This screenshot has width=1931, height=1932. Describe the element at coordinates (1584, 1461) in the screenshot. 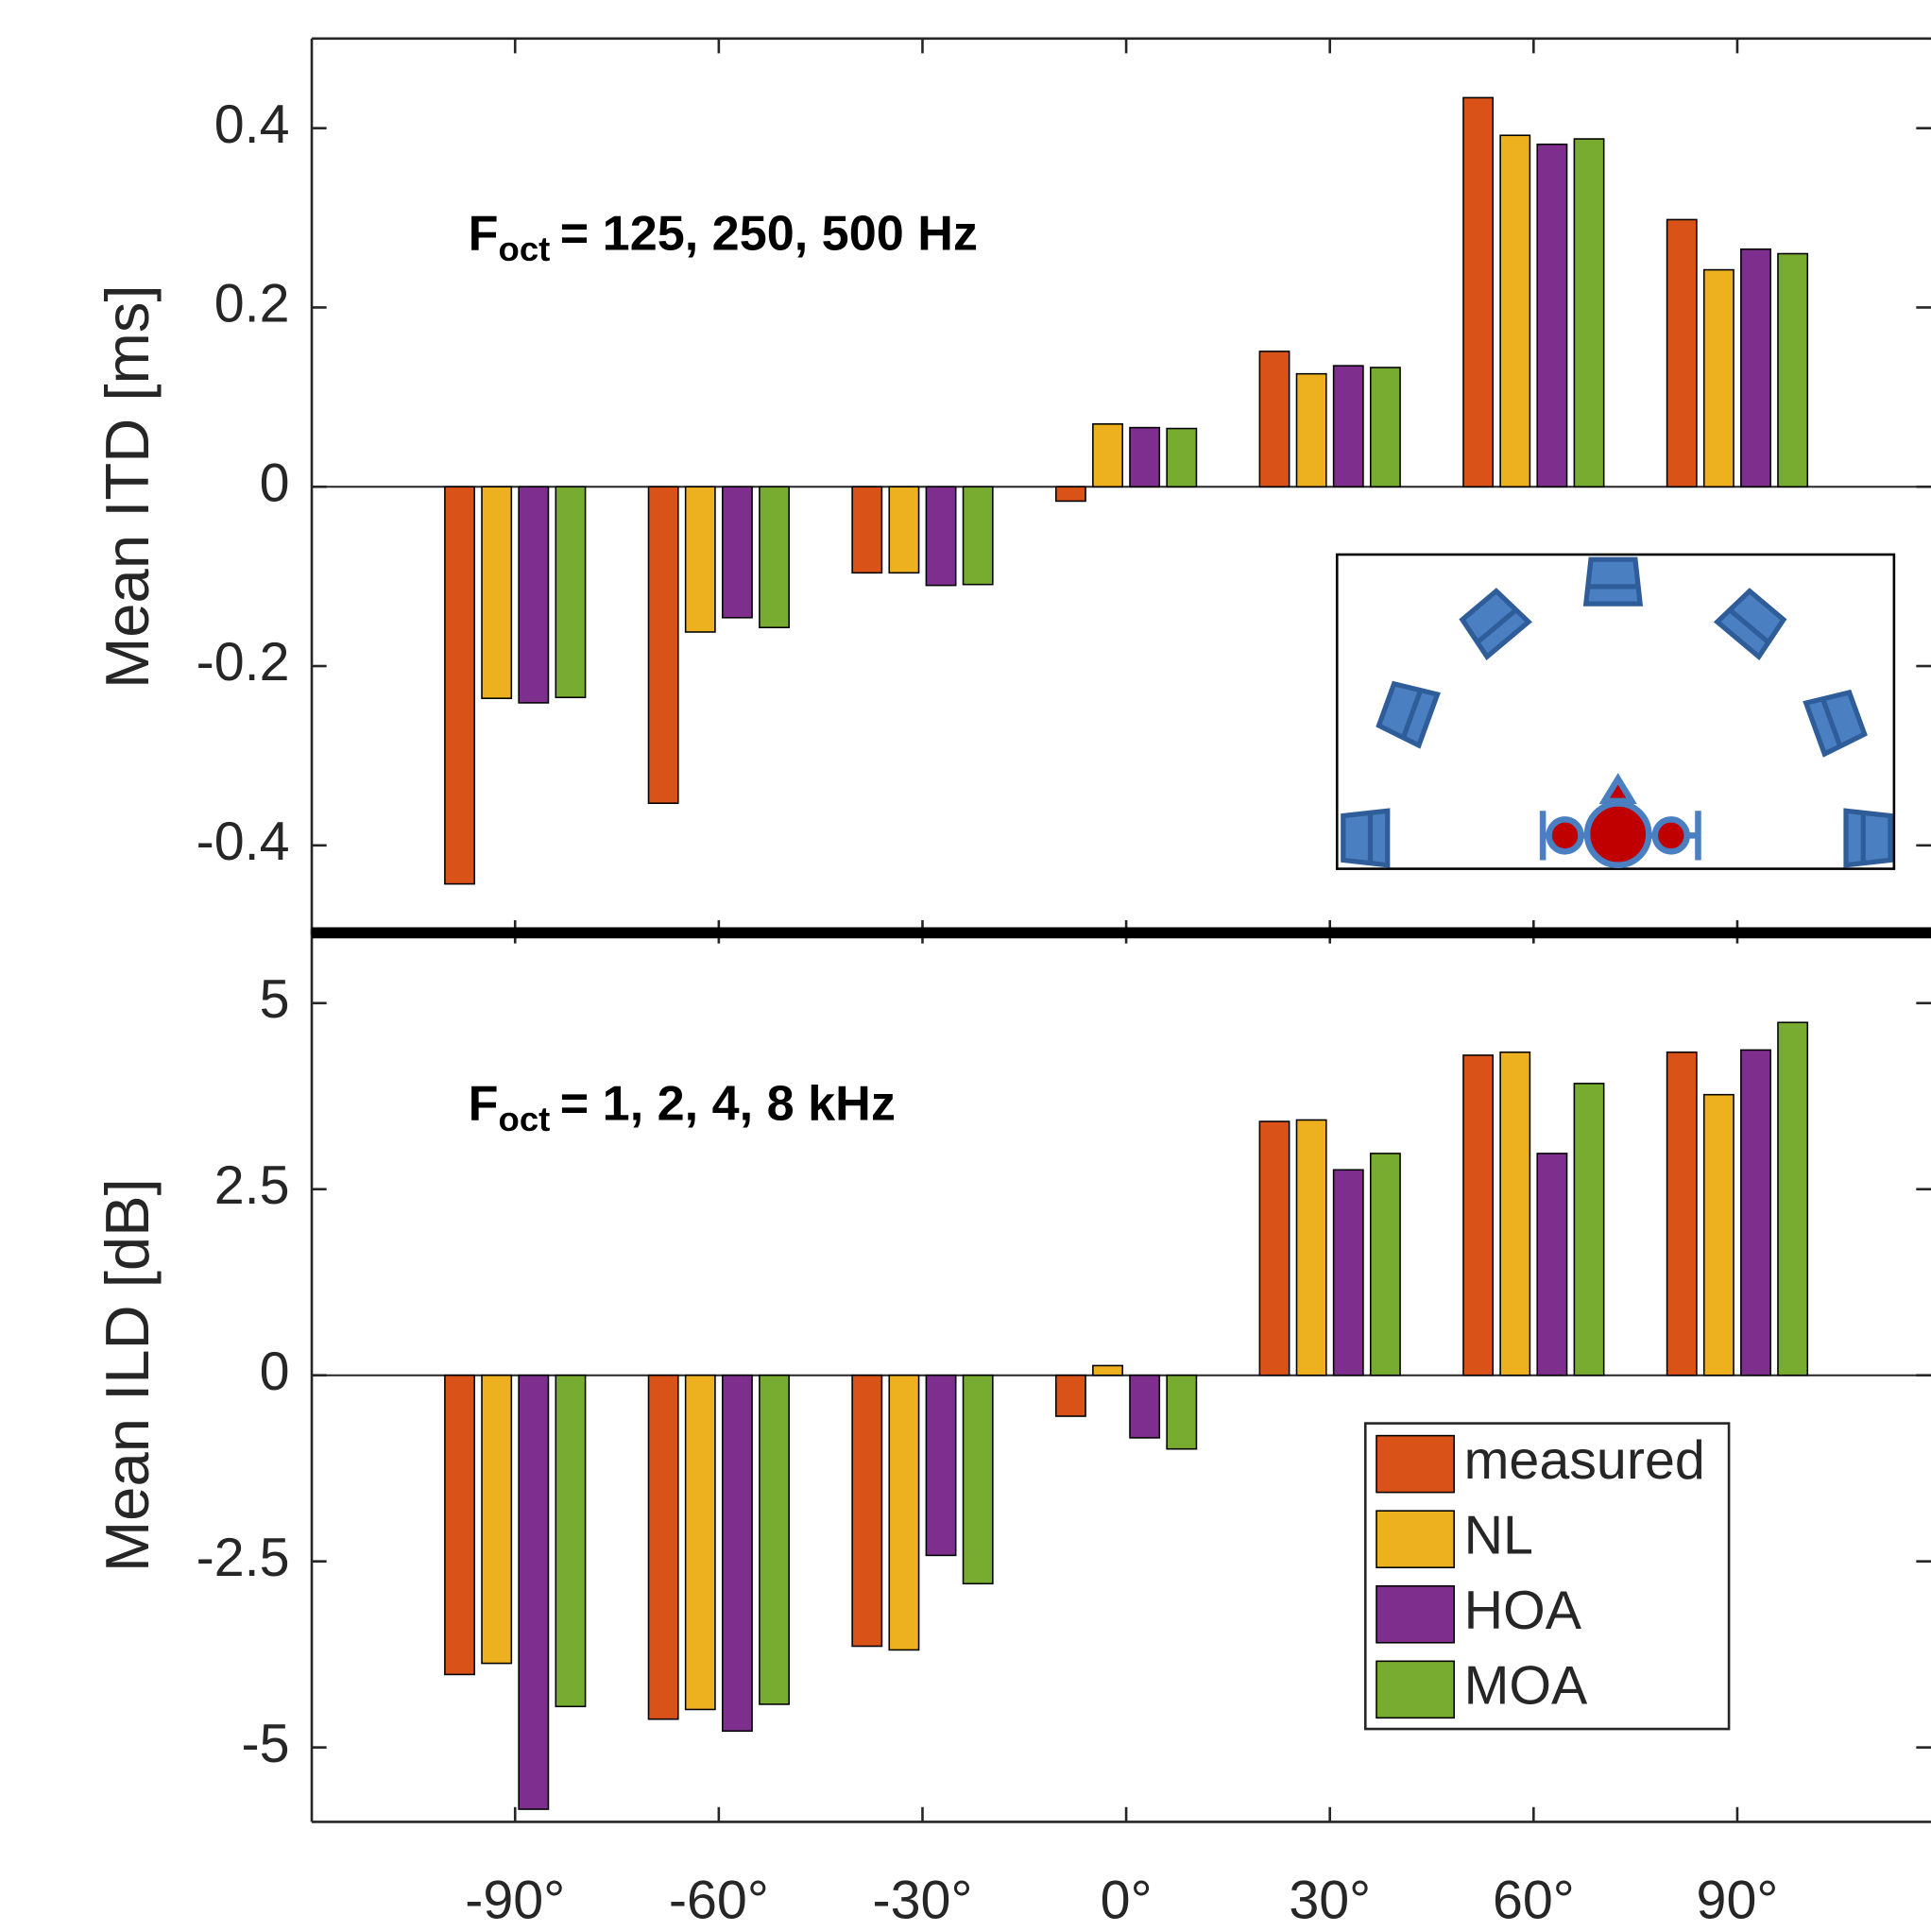

I see `legend-label: measured` at that location.